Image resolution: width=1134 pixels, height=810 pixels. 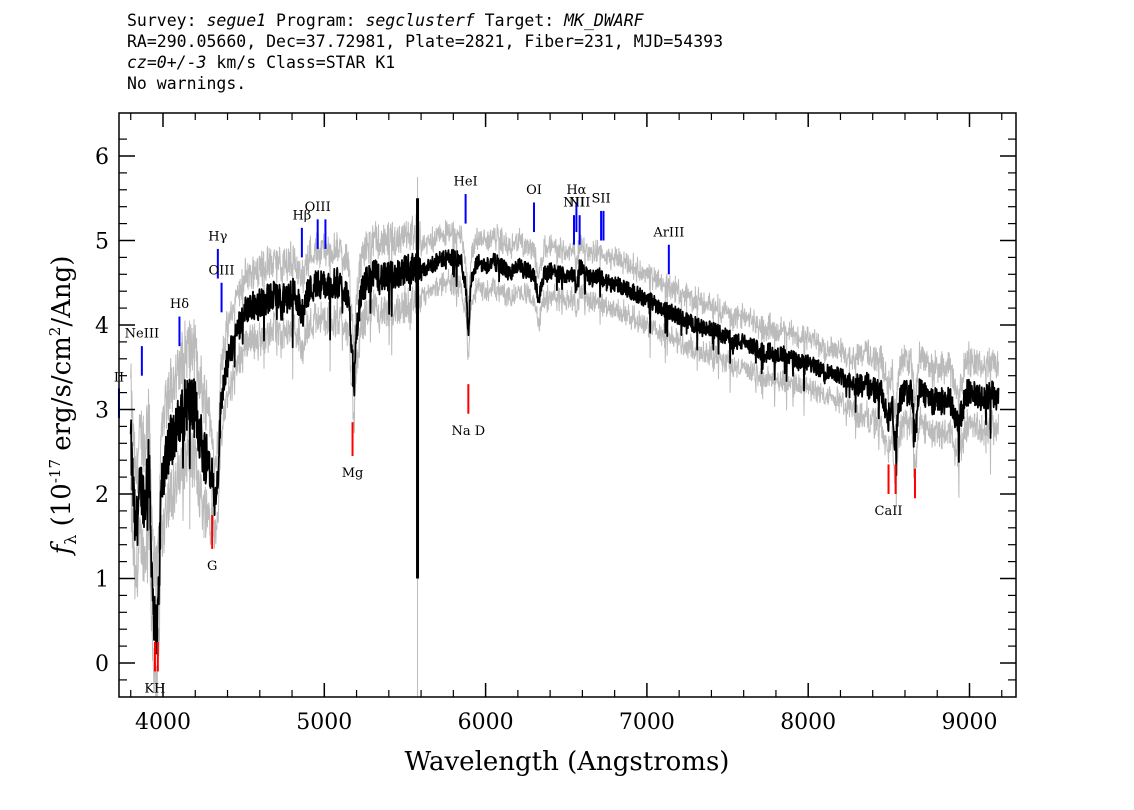 What do you see at coordinates (212, 566) in the screenshot?
I see `line-label: G` at bounding box center [212, 566].